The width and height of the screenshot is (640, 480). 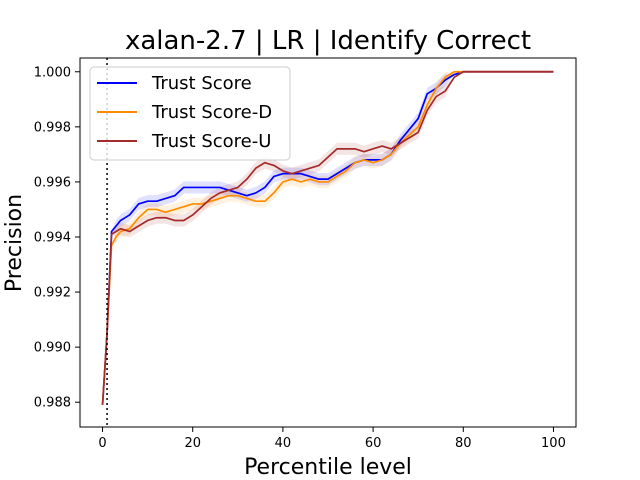 I want to click on legend: Trust Score Trust Score-D Trust Score-U, so click(x=190, y=113).